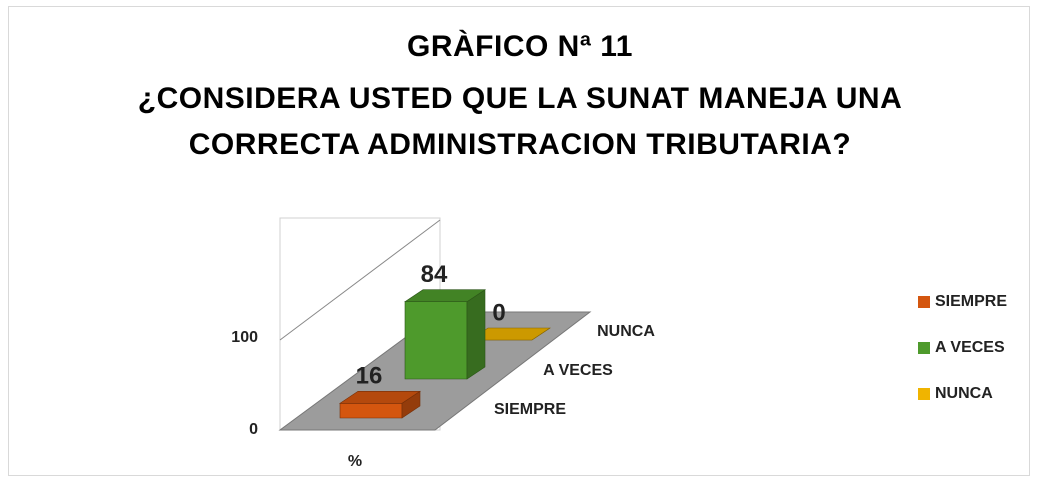 The image size is (1039, 483). Describe the element at coordinates (476, 334) in the screenshot. I see `bar-side` at that location.